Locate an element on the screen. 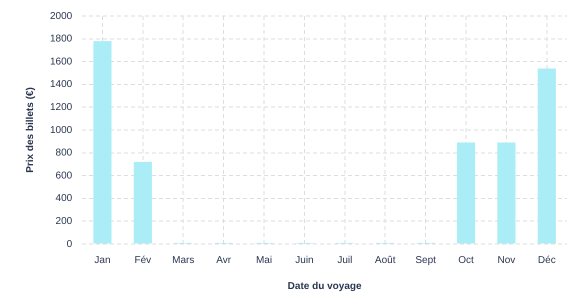 The height and width of the screenshot is (300, 577). x-tick-label: Mars is located at coordinates (183, 260).